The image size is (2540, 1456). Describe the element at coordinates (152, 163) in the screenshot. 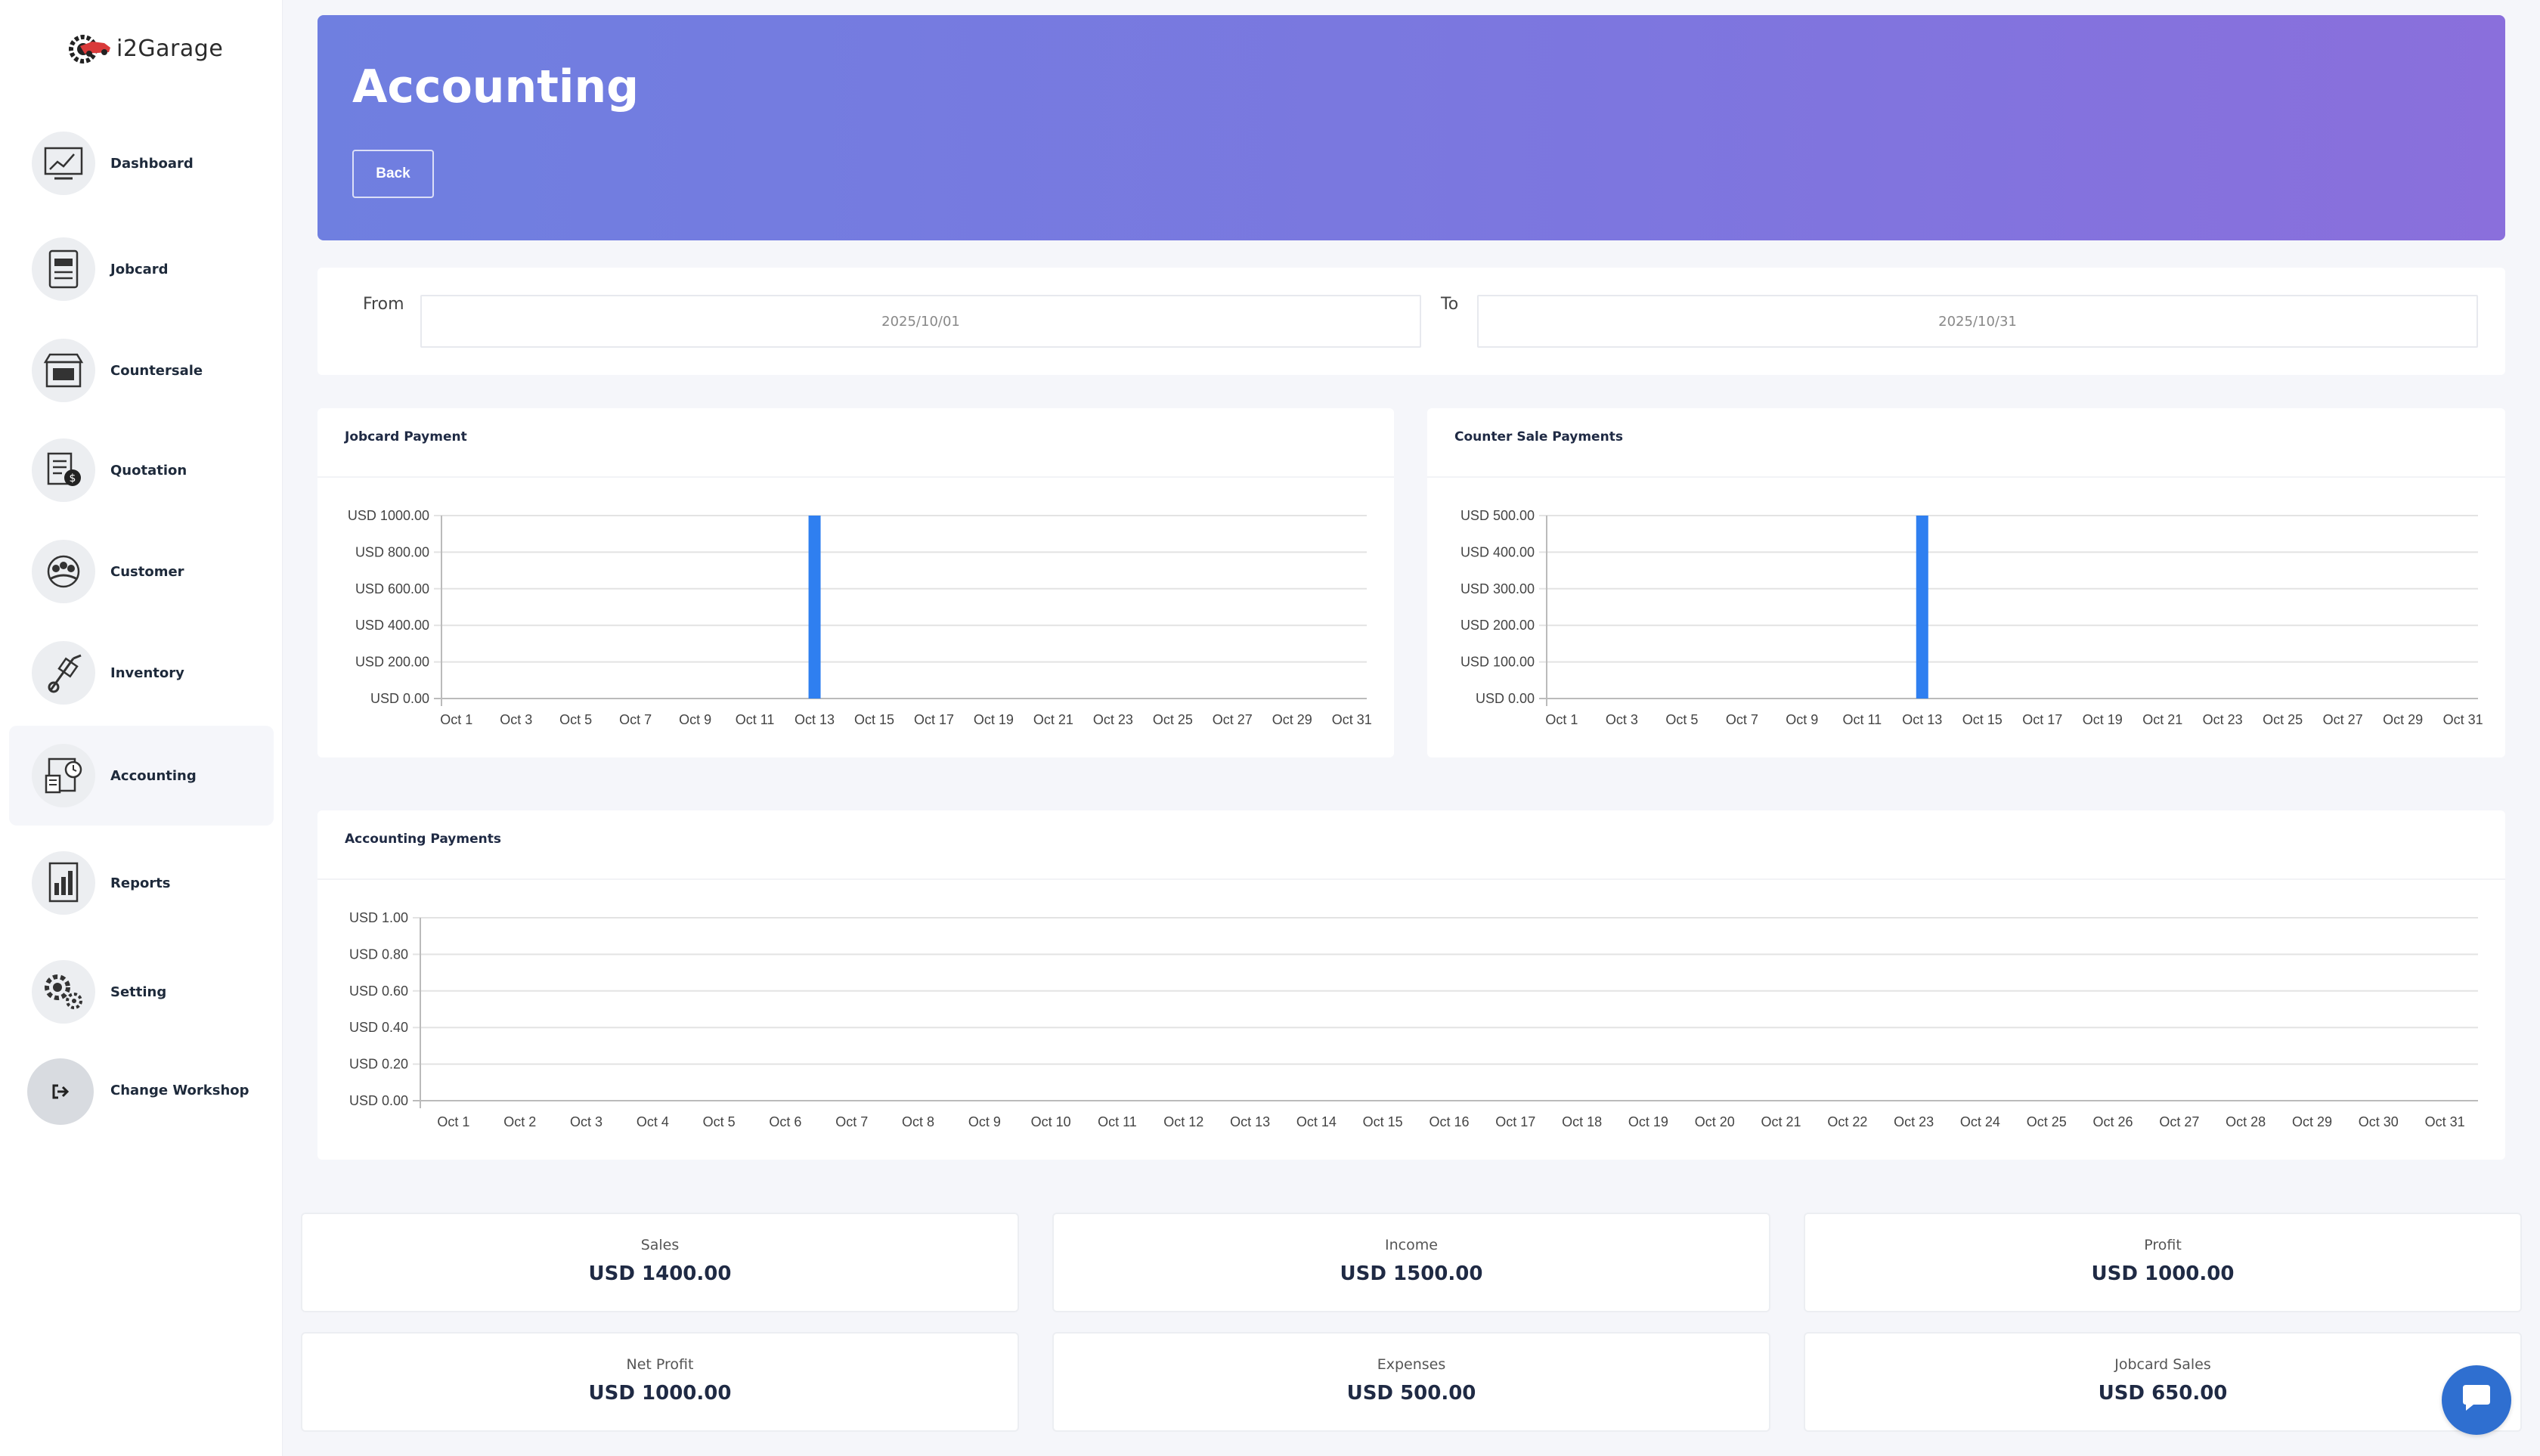

I see `sidebar-item-label: Dashboard` at that location.